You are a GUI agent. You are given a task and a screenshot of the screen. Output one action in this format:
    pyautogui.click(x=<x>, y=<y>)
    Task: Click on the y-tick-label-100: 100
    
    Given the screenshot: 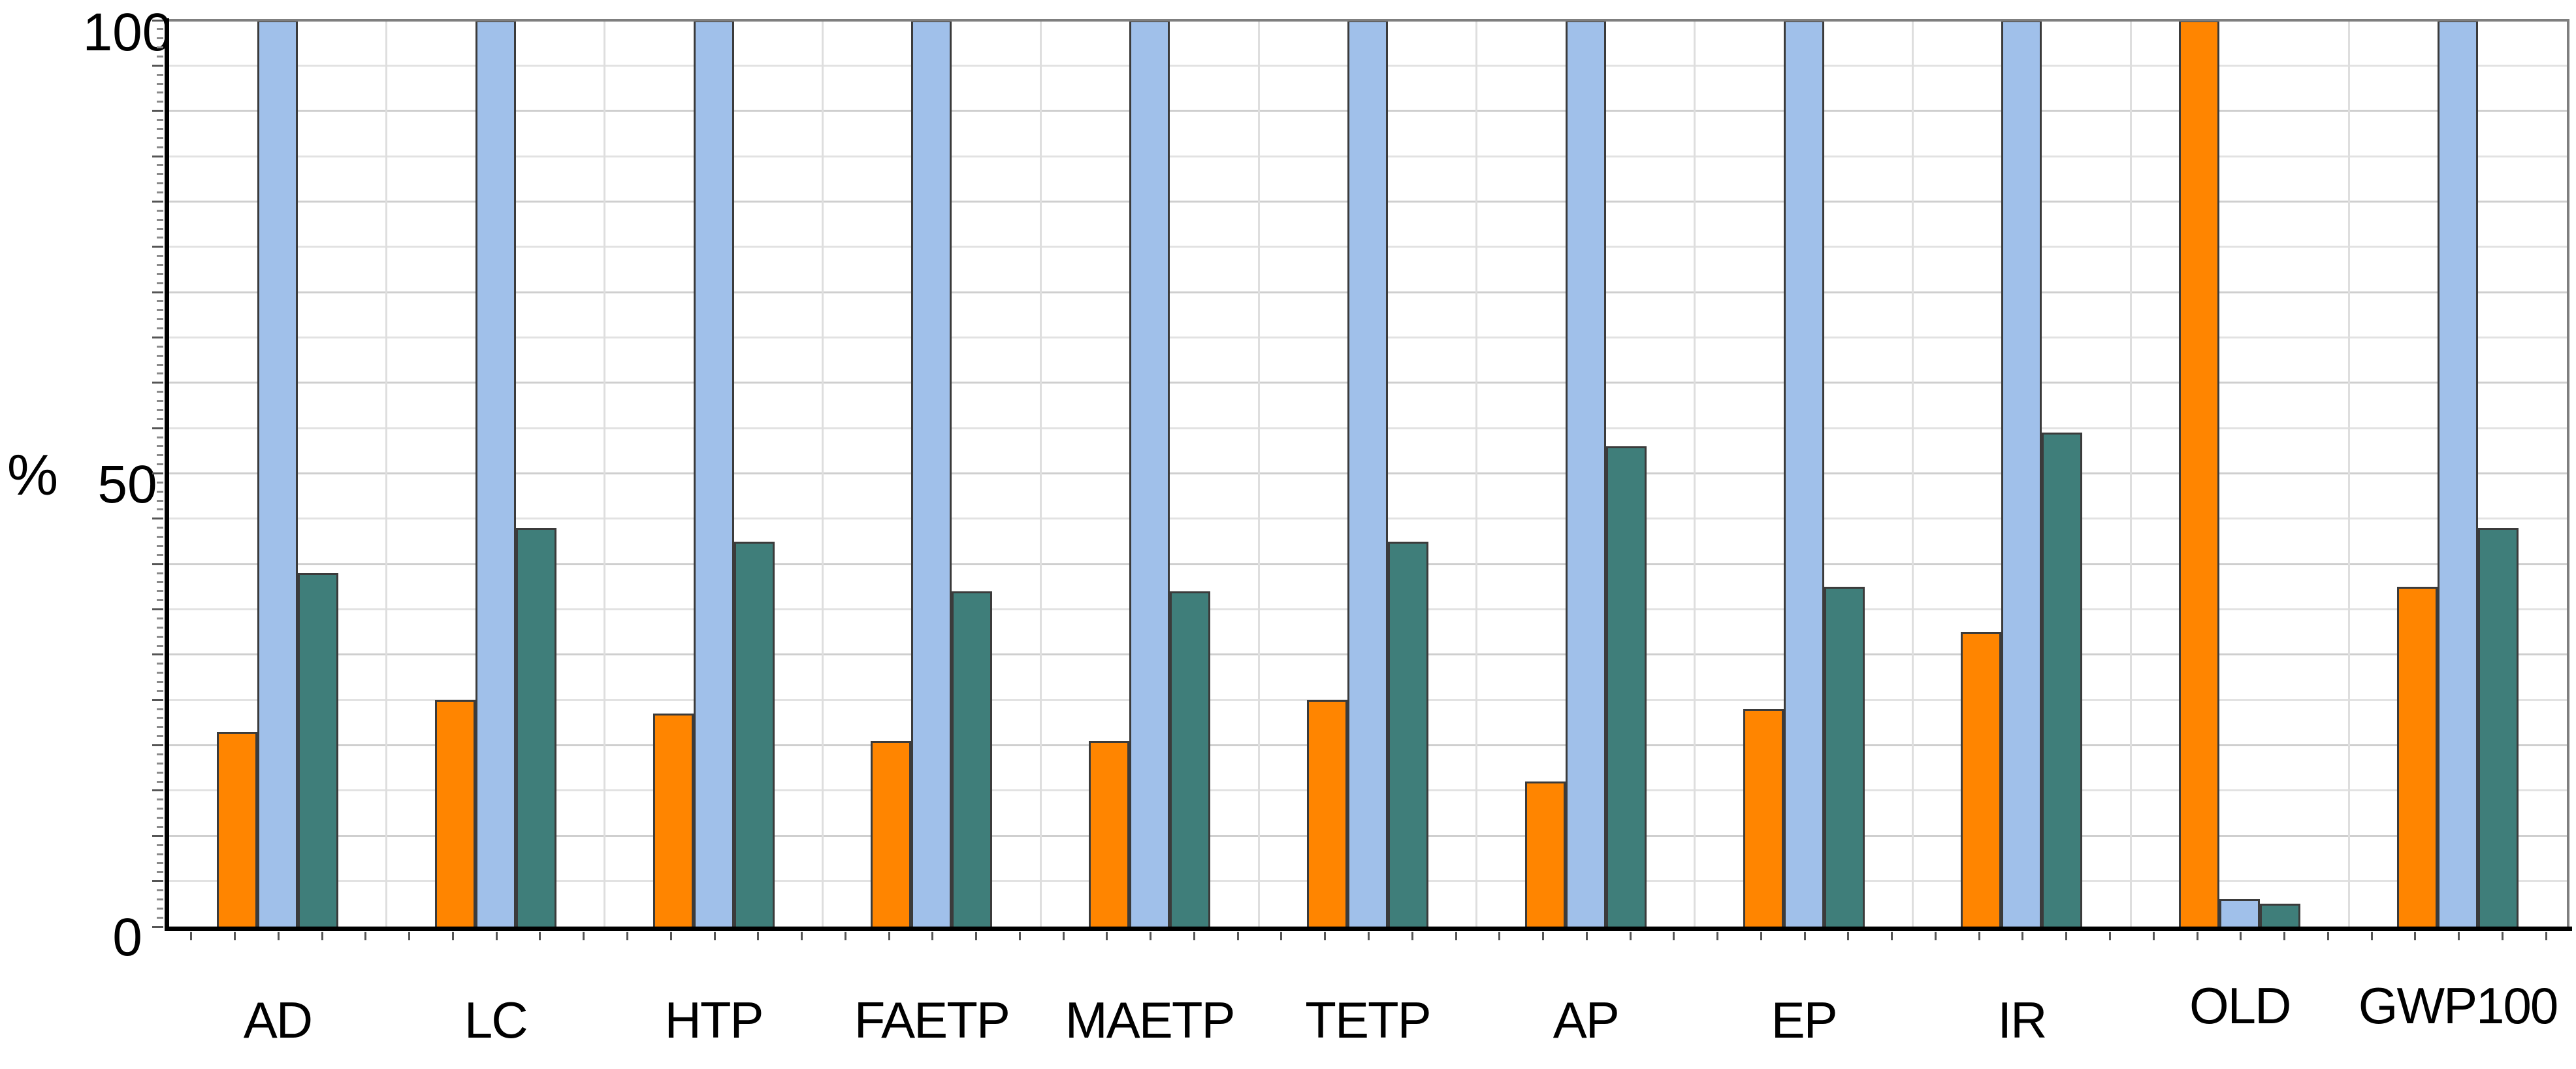 What is the action you would take?
    pyautogui.click(x=127, y=32)
    